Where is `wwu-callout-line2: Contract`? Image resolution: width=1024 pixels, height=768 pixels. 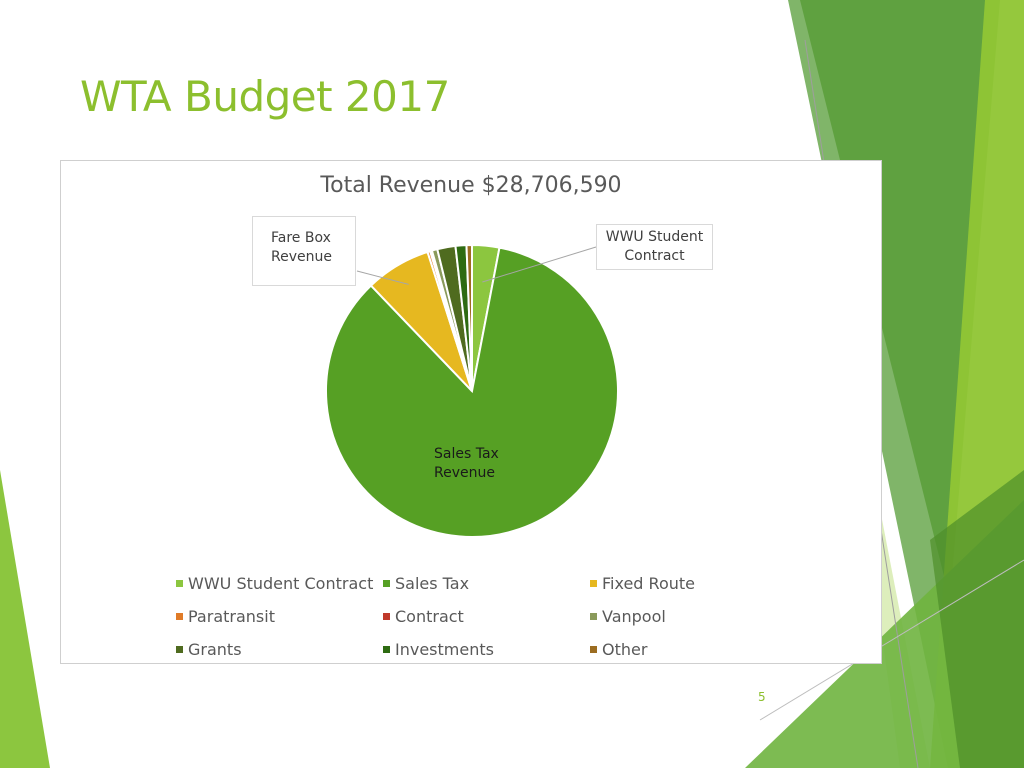 wwu-callout-line2: Contract is located at coordinates (654, 256).